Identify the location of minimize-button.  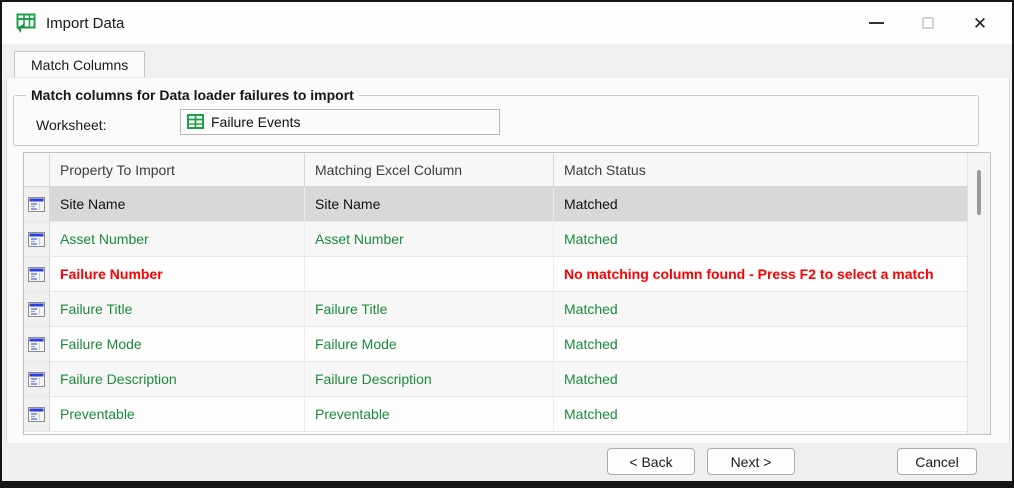
(876, 23).